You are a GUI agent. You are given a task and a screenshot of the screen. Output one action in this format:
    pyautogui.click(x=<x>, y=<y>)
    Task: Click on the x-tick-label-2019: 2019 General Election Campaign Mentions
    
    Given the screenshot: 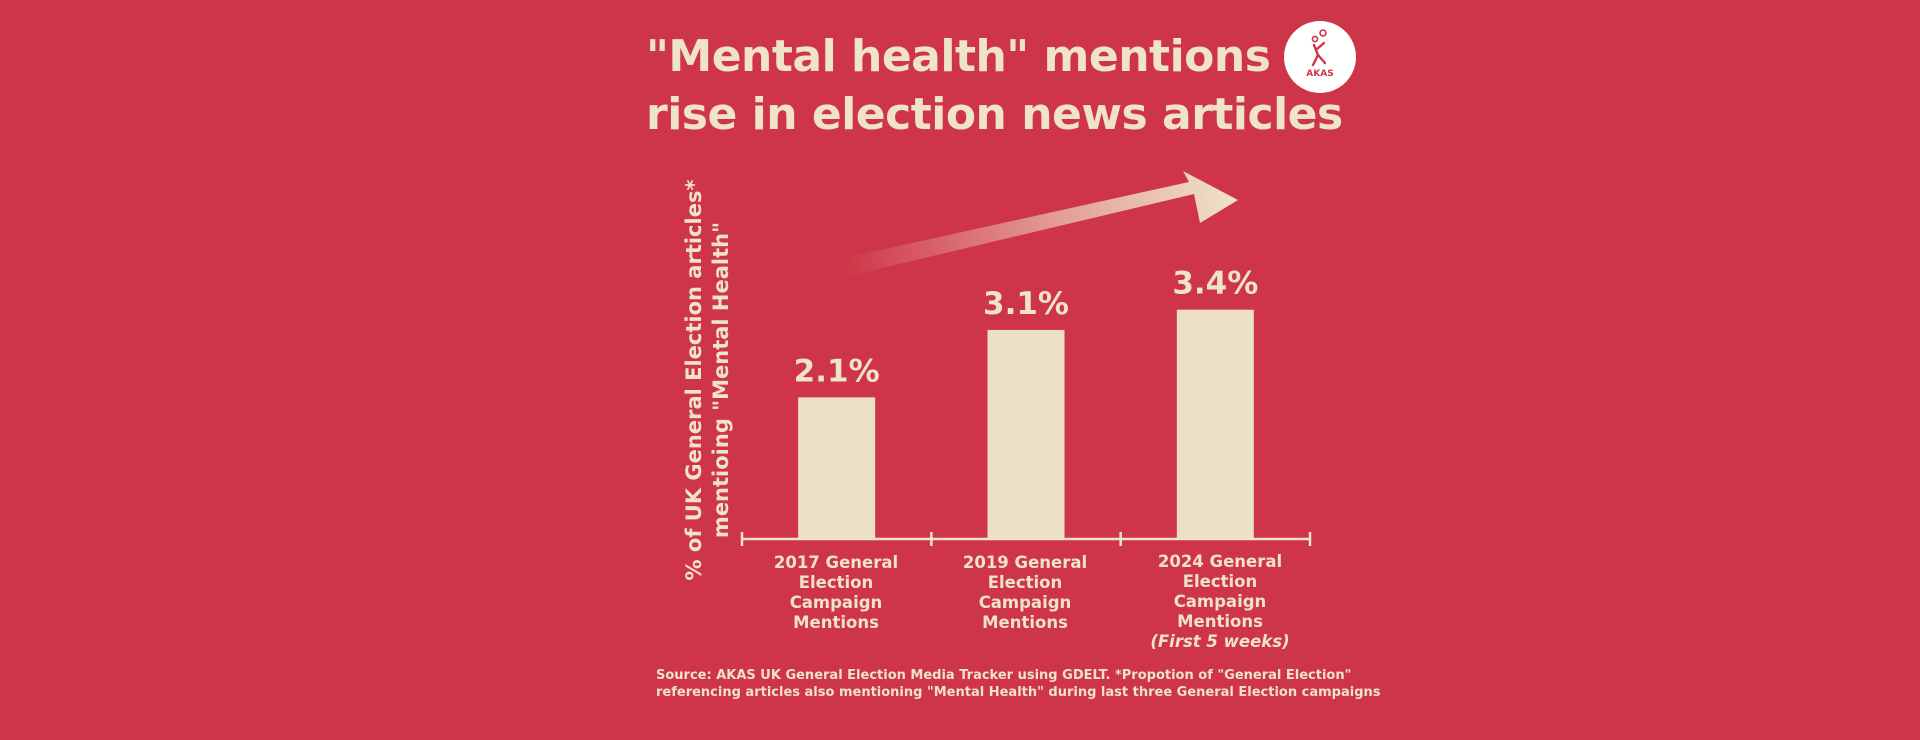 What is the action you would take?
    pyautogui.click(x=1025, y=592)
    